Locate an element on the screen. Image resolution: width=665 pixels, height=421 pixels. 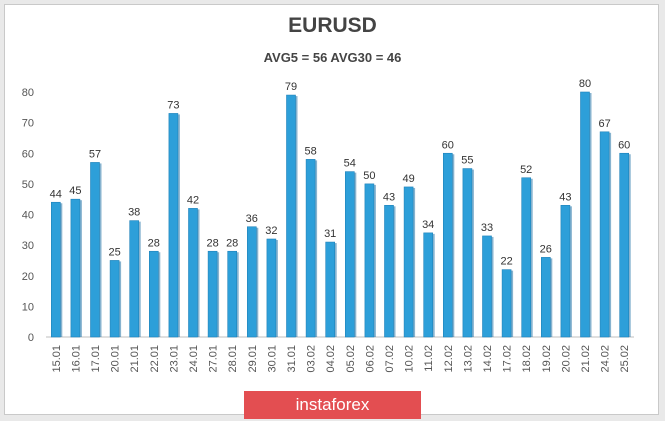
data-label: 26 is located at coordinates (546, 249).